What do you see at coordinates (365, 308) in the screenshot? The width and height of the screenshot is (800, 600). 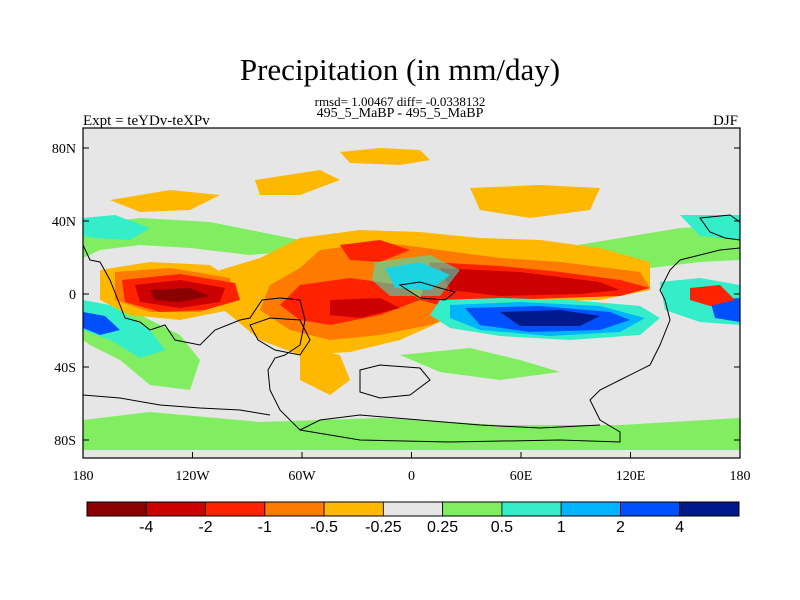 I see `contour-darkred-mid` at bounding box center [365, 308].